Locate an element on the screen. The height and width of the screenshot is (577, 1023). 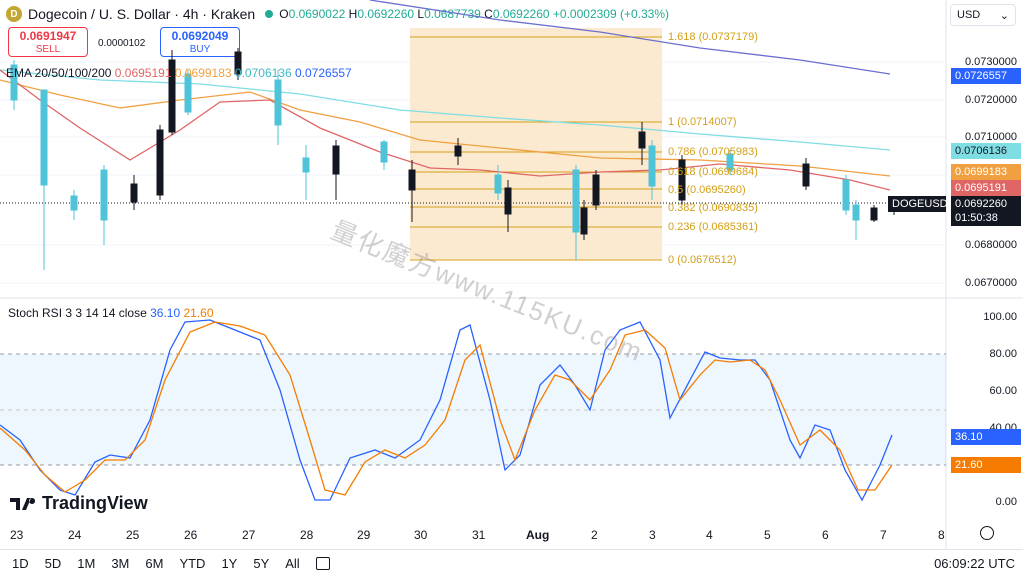
range-5d-button: 5D is located at coordinates (53, 563).